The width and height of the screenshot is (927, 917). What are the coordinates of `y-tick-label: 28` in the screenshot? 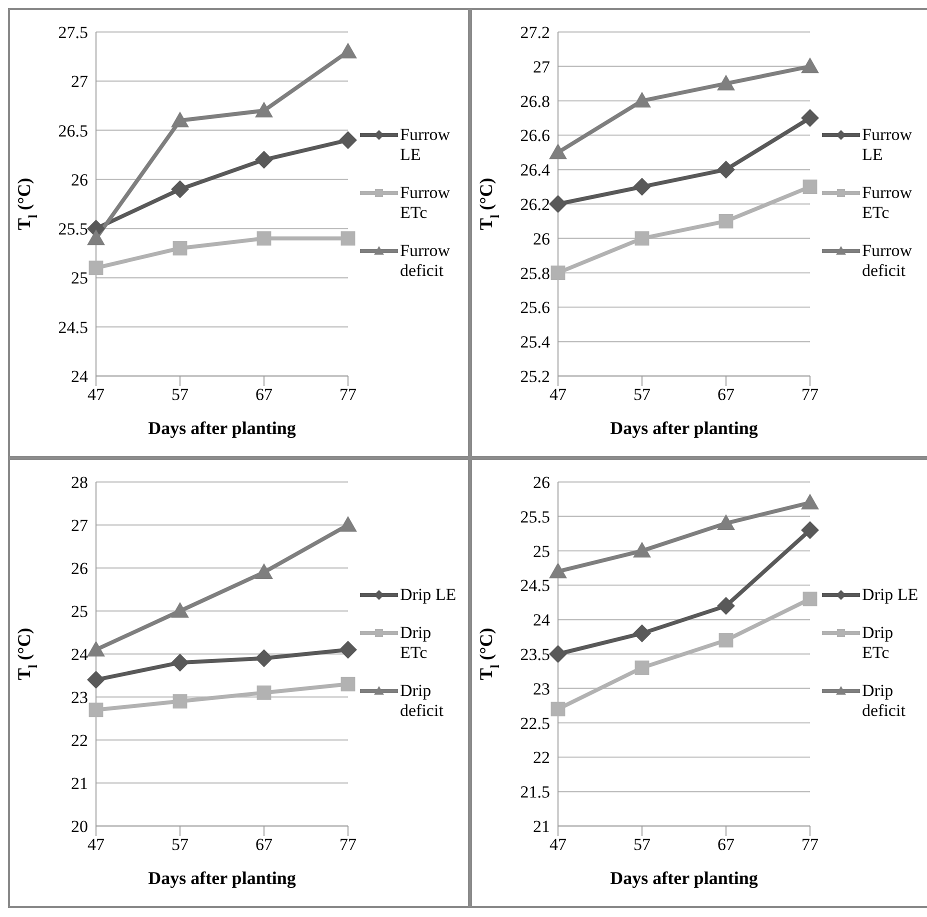 It's located at (79, 482).